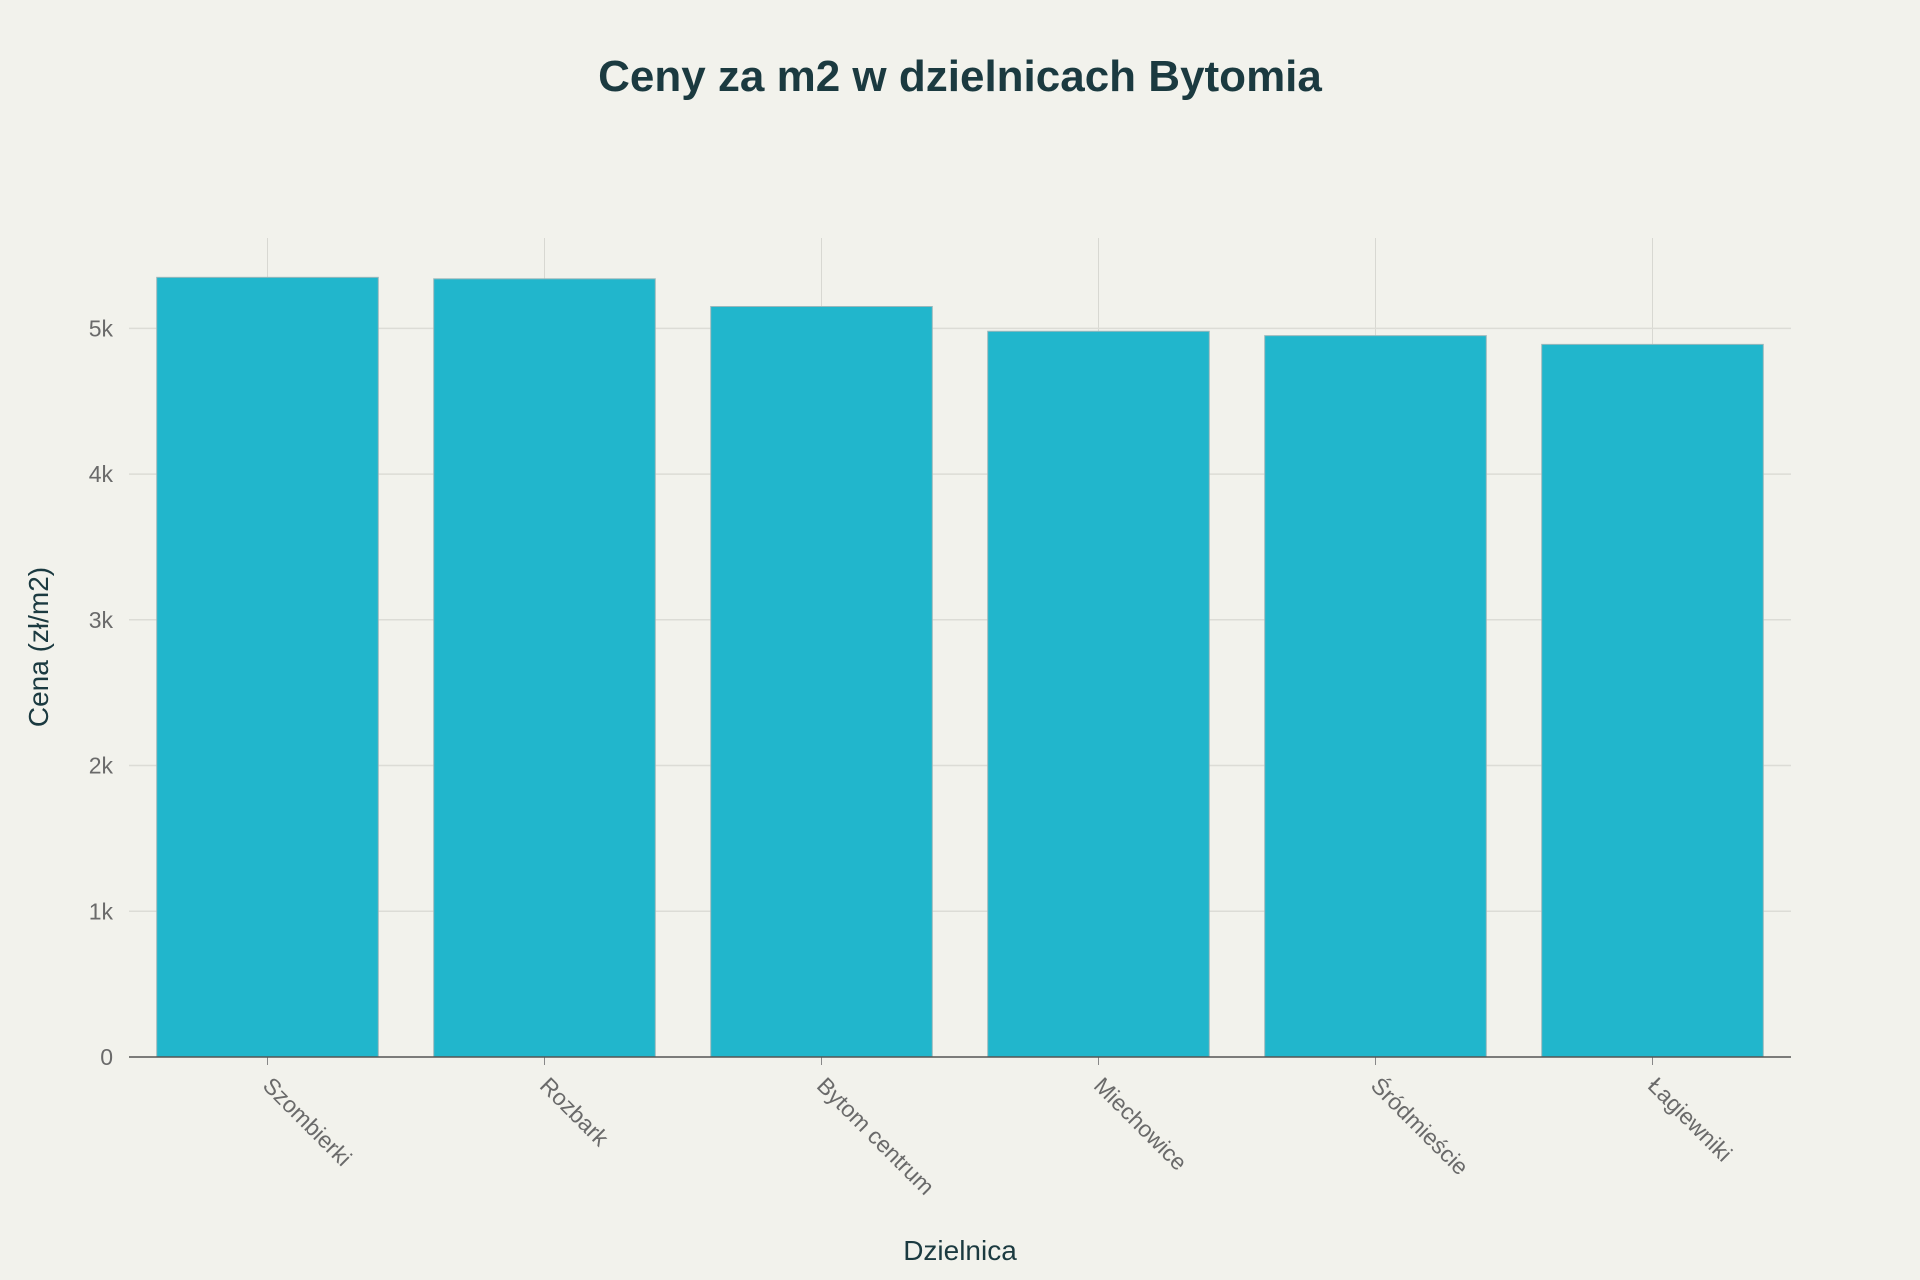  I want to click on chart-title: Ceny za m2 w dzielnicach Bytomia, so click(960, 76).